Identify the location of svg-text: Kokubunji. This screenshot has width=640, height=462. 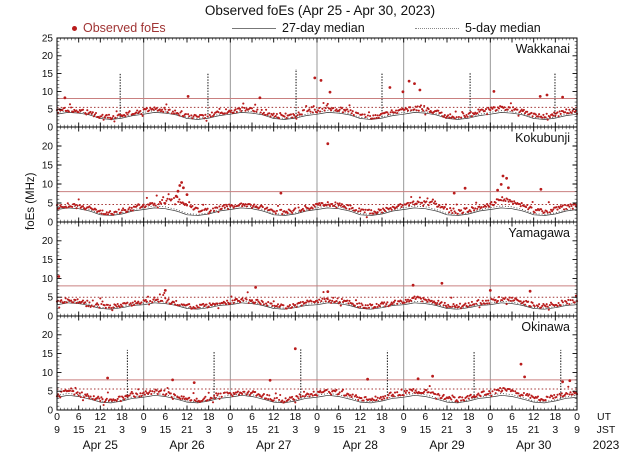
(542, 138).